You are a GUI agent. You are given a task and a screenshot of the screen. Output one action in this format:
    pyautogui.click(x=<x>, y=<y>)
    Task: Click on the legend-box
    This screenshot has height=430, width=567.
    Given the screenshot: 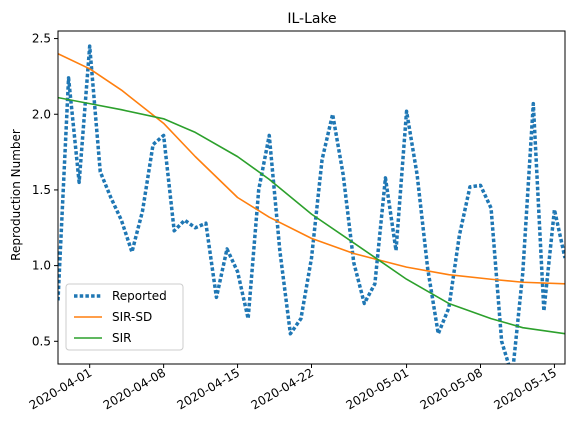 What is the action you would take?
    pyautogui.click(x=124, y=317)
    